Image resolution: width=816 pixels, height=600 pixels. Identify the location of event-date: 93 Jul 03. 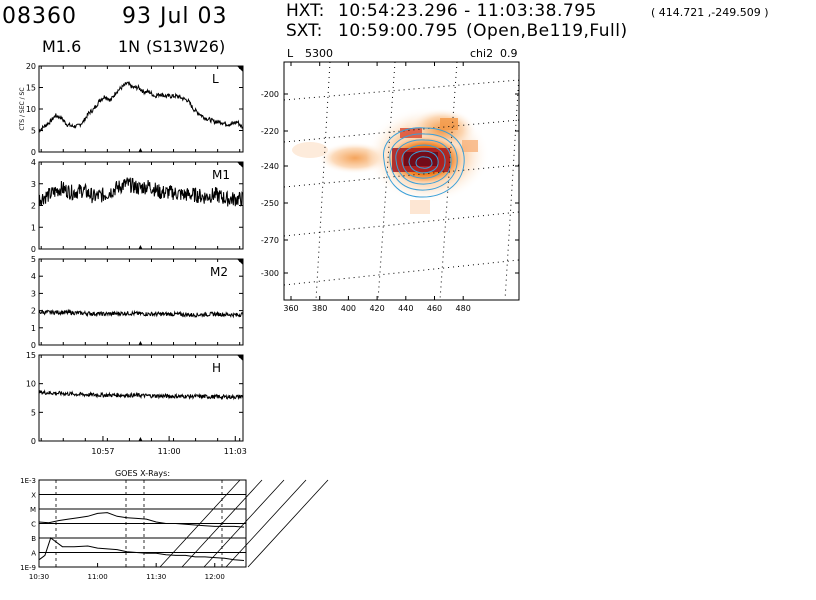
(175, 16).